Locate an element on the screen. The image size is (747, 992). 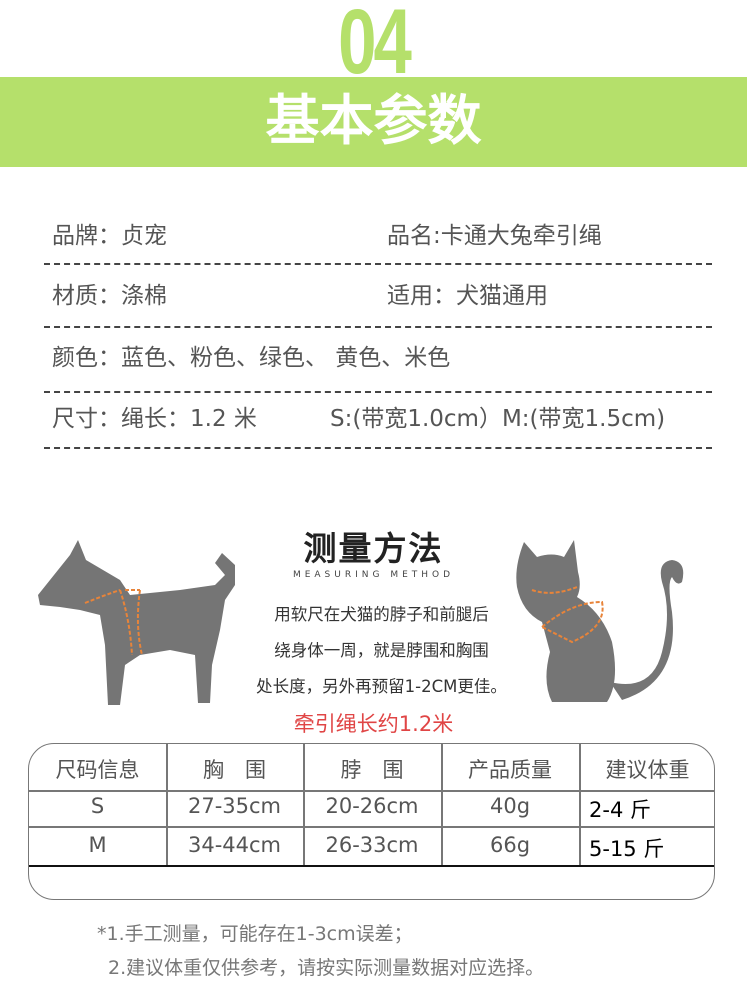
header-neck: 脖 围 is located at coordinates (372, 770).